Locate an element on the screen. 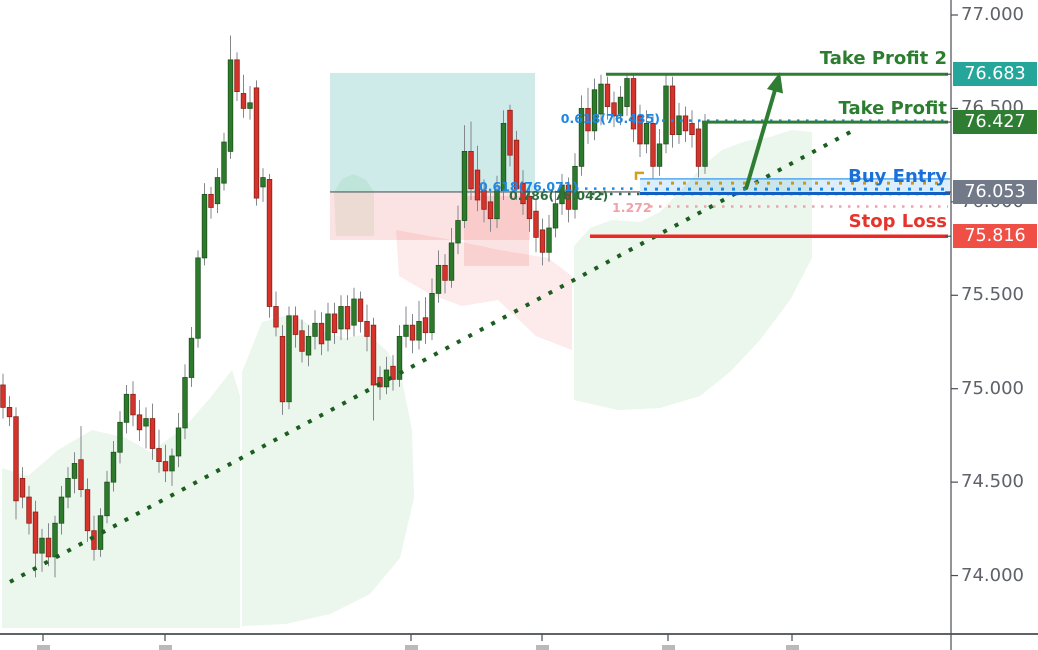 Image resolution: width=1038 pixels, height=650 pixels. fib-retracement-label-618-lower: 0.618(76.071) is located at coordinates (529, 186).